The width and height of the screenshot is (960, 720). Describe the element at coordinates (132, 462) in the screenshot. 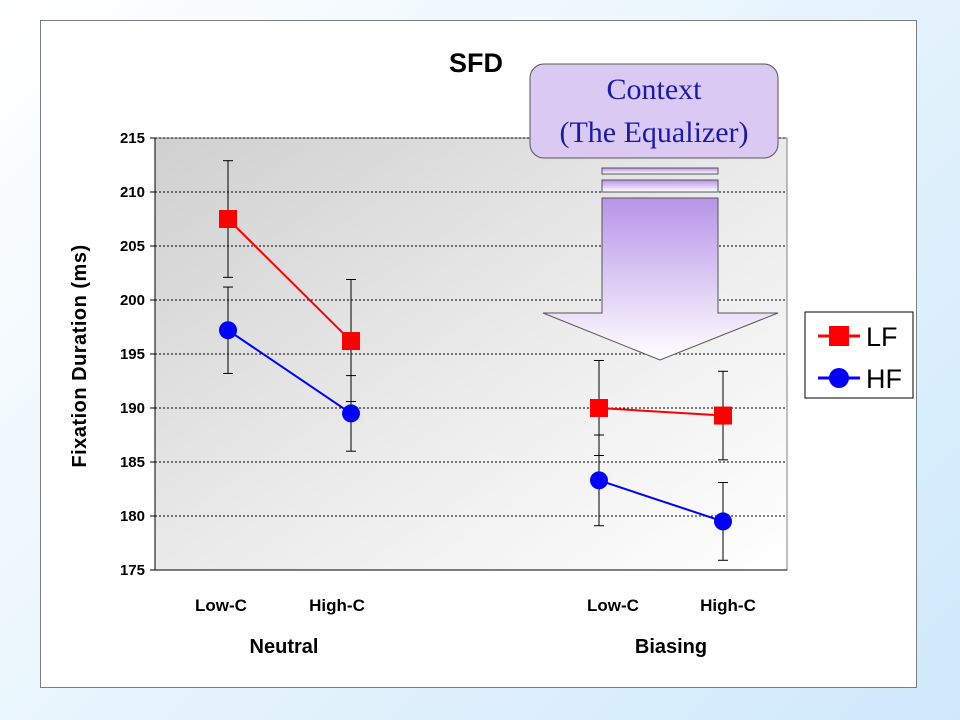

I see `y-tick-label-185: 185` at that location.